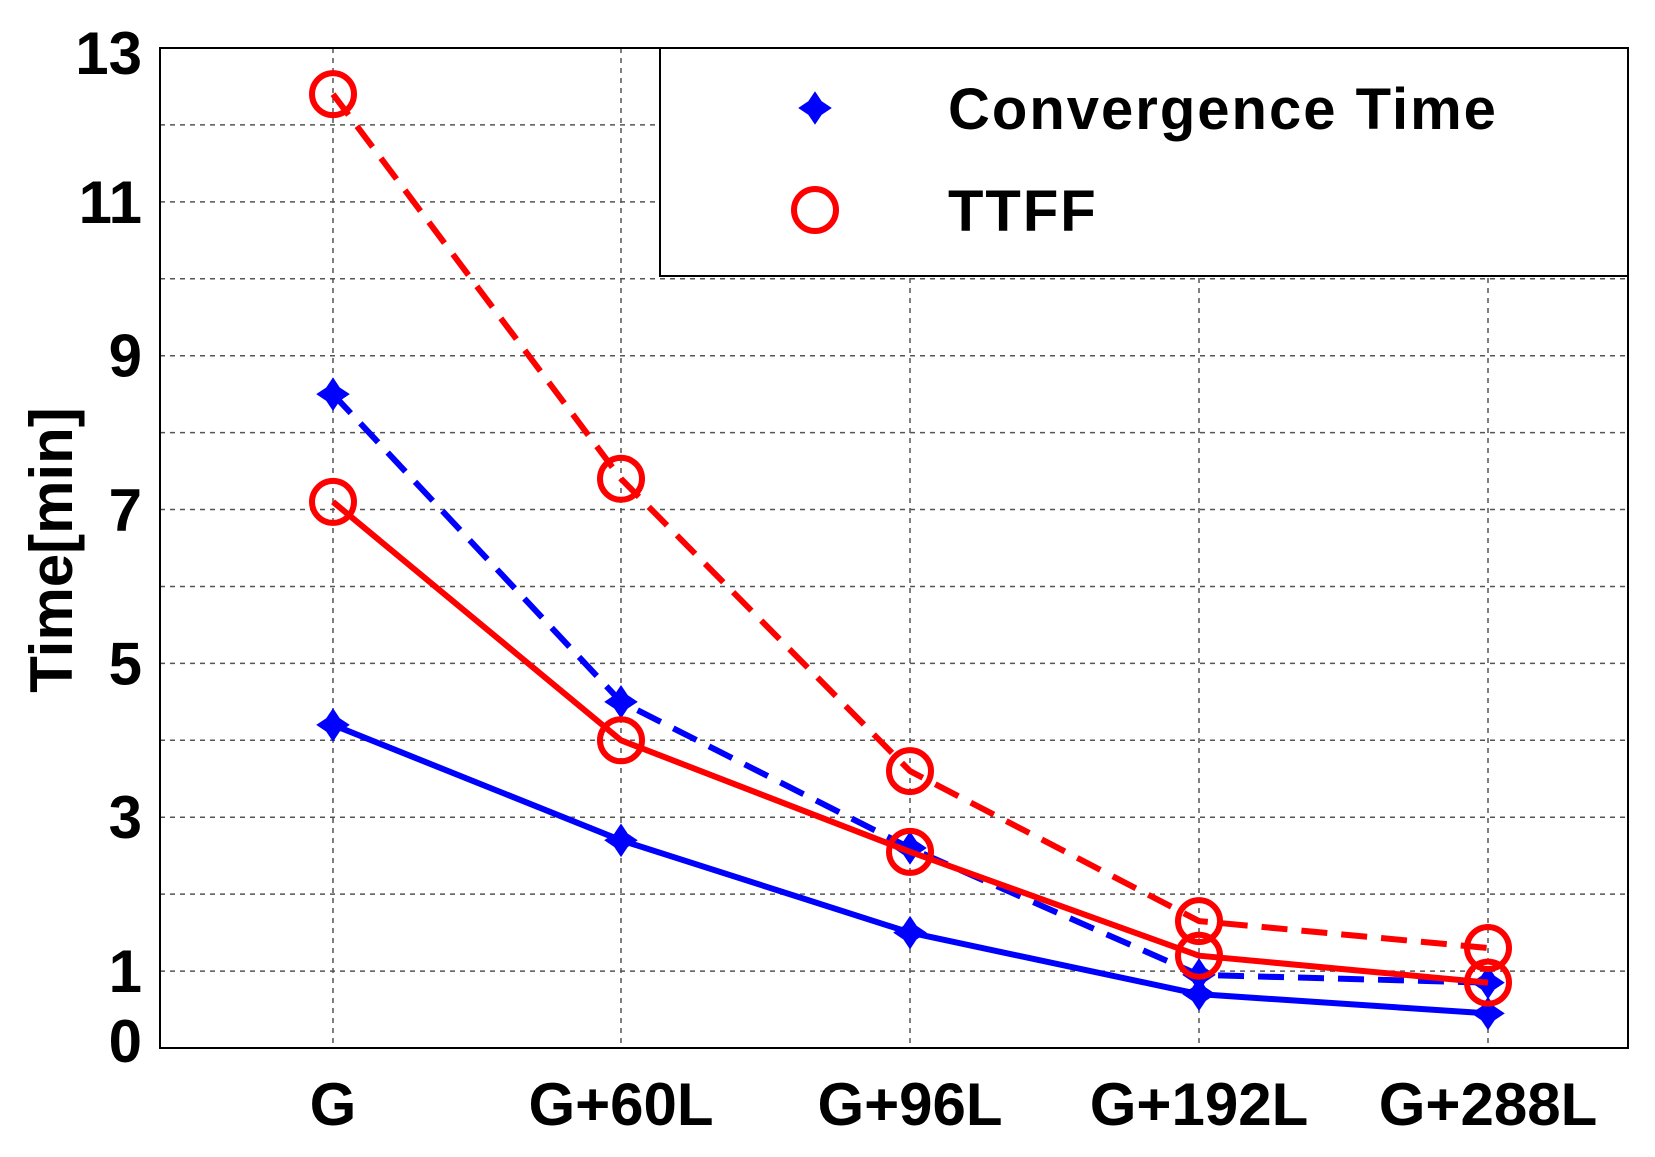  What do you see at coordinates (125, 510) in the screenshot?
I see `y-tick-label: 7` at bounding box center [125, 510].